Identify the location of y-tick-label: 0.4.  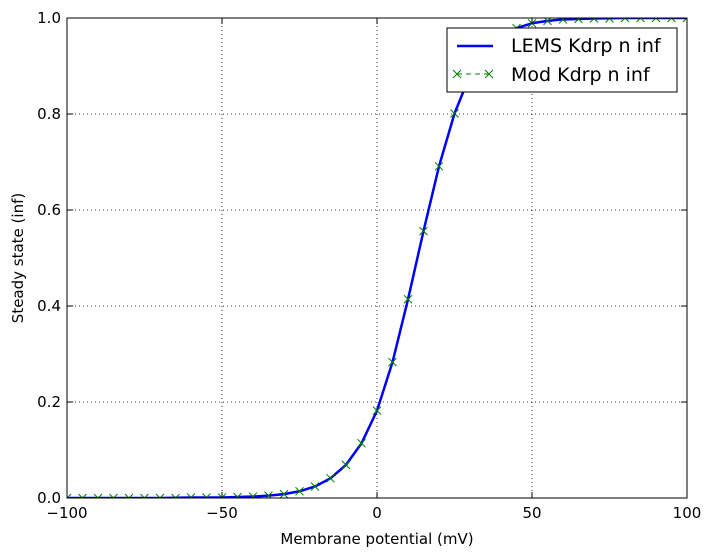
(49, 306).